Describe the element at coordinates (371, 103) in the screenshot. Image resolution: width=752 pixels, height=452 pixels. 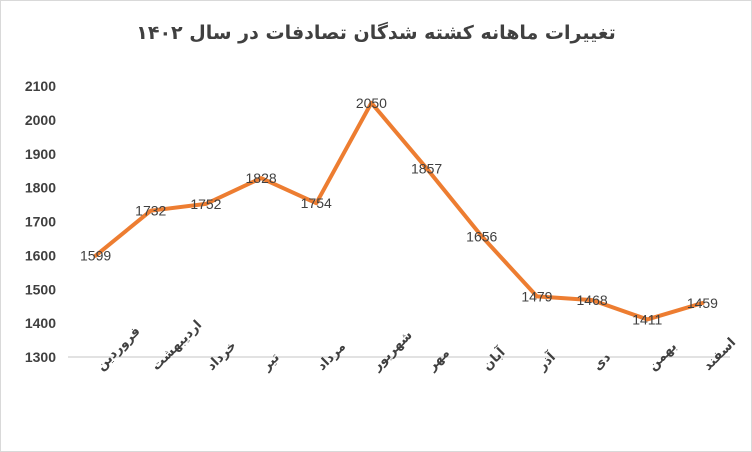
I see `data-label: 2050` at that location.